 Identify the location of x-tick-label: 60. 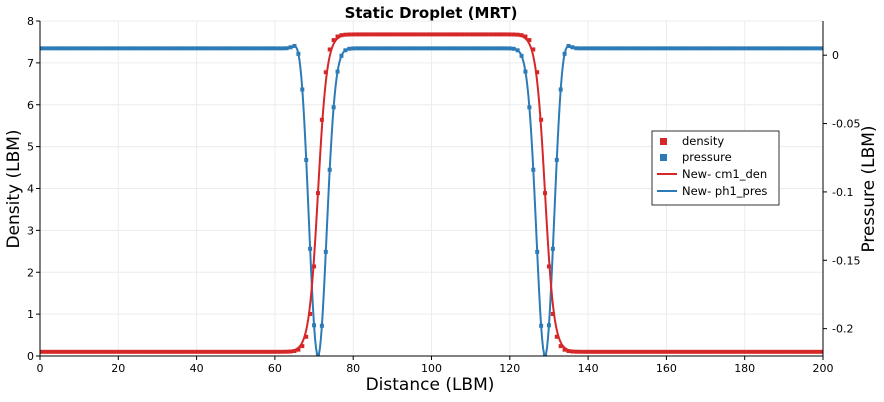
(275, 368).